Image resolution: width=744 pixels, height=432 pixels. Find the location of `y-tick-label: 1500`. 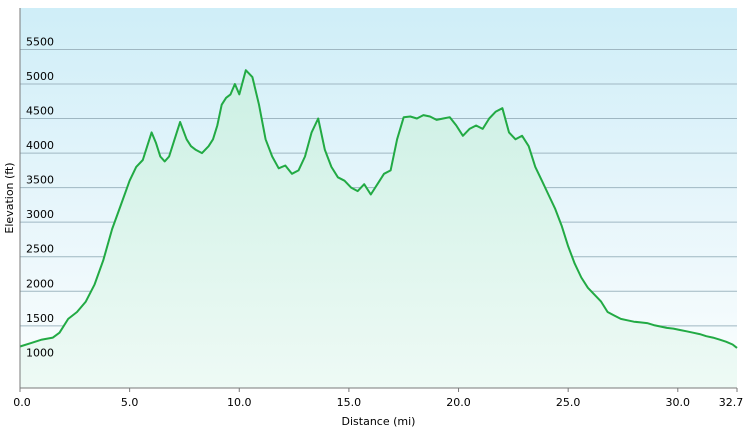

y-tick-label: 1500 is located at coordinates (40, 318).